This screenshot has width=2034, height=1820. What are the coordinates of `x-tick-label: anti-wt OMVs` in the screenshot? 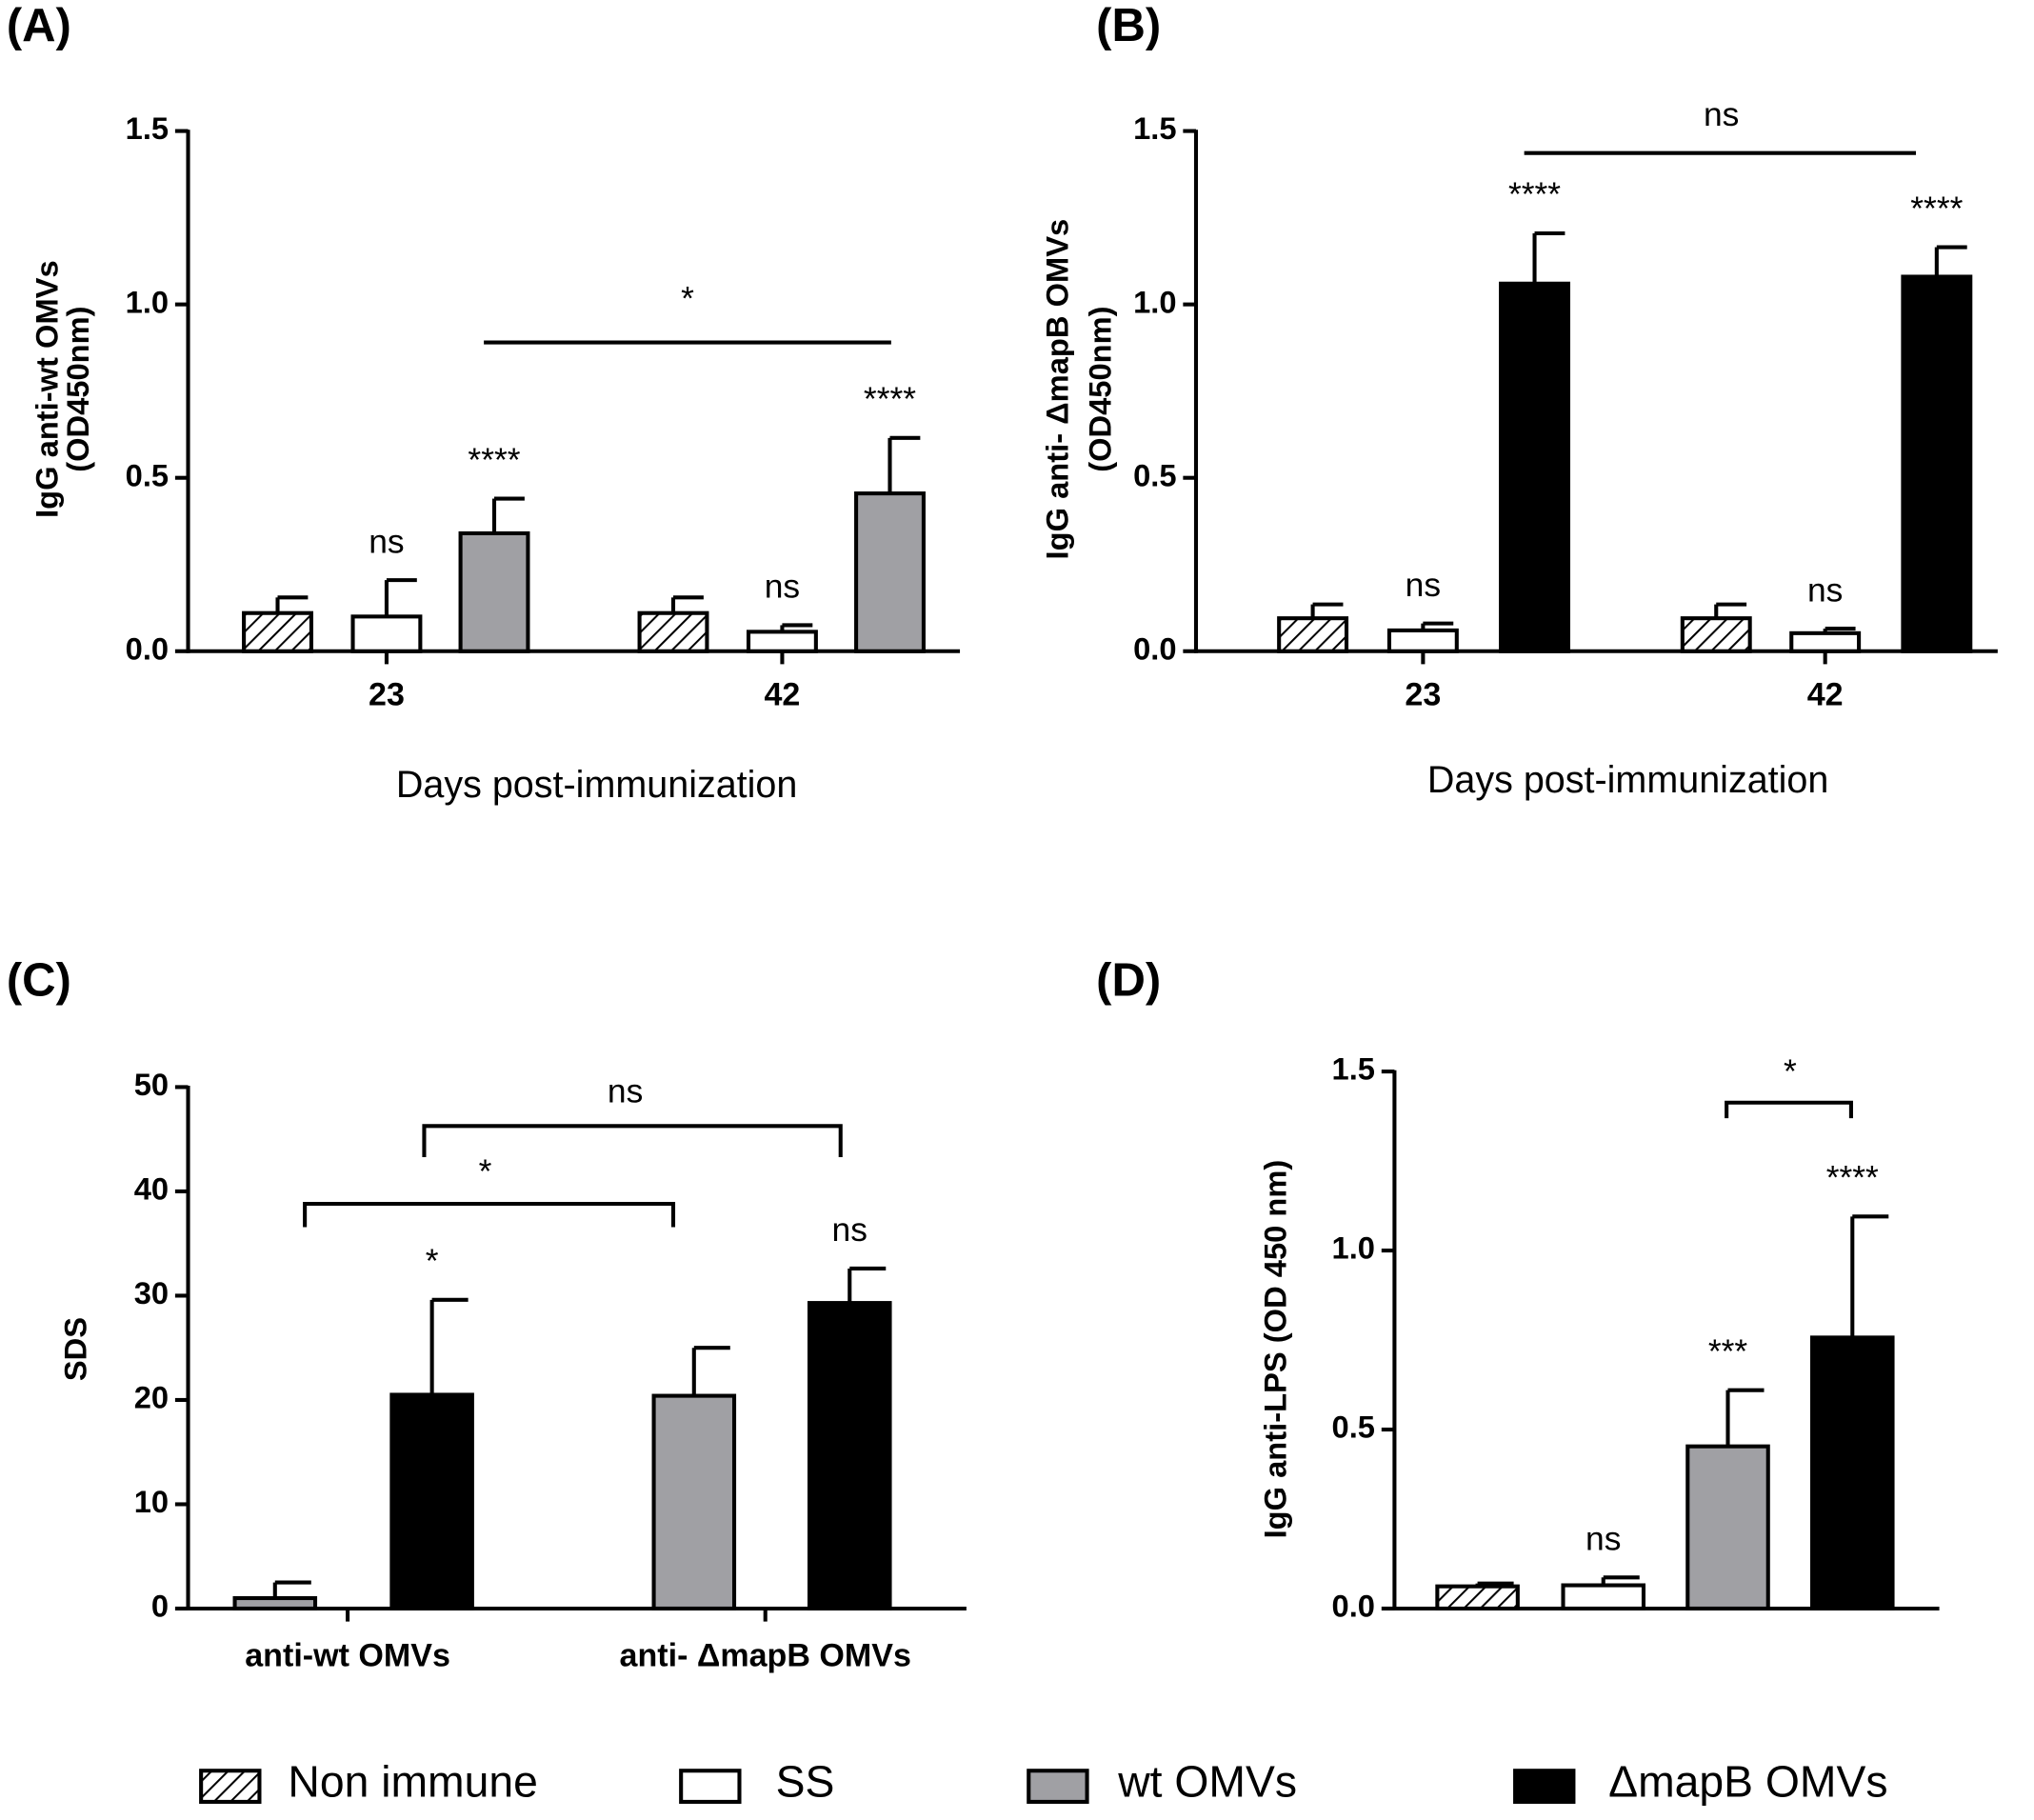 It's located at (347, 1656).